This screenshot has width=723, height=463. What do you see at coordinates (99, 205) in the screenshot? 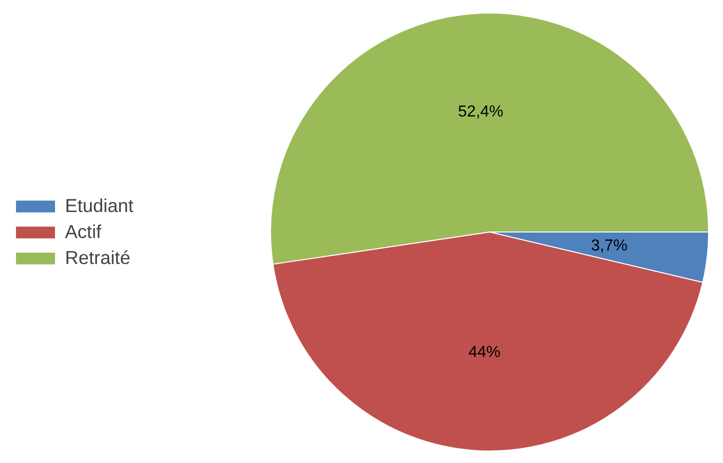
I see `legend-label: Etudiant` at bounding box center [99, 205].